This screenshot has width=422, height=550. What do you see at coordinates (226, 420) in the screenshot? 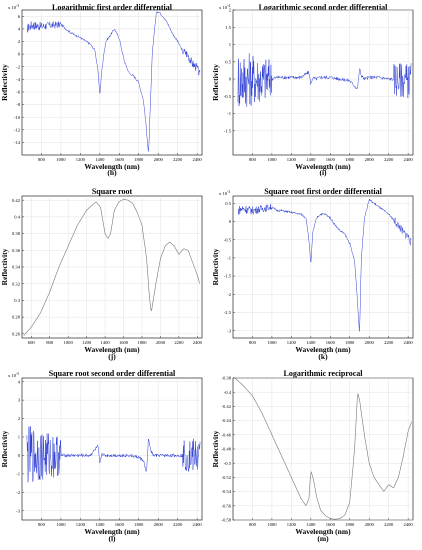
I see `y-tick-label: -0.44` at bounding box center [226, 420].